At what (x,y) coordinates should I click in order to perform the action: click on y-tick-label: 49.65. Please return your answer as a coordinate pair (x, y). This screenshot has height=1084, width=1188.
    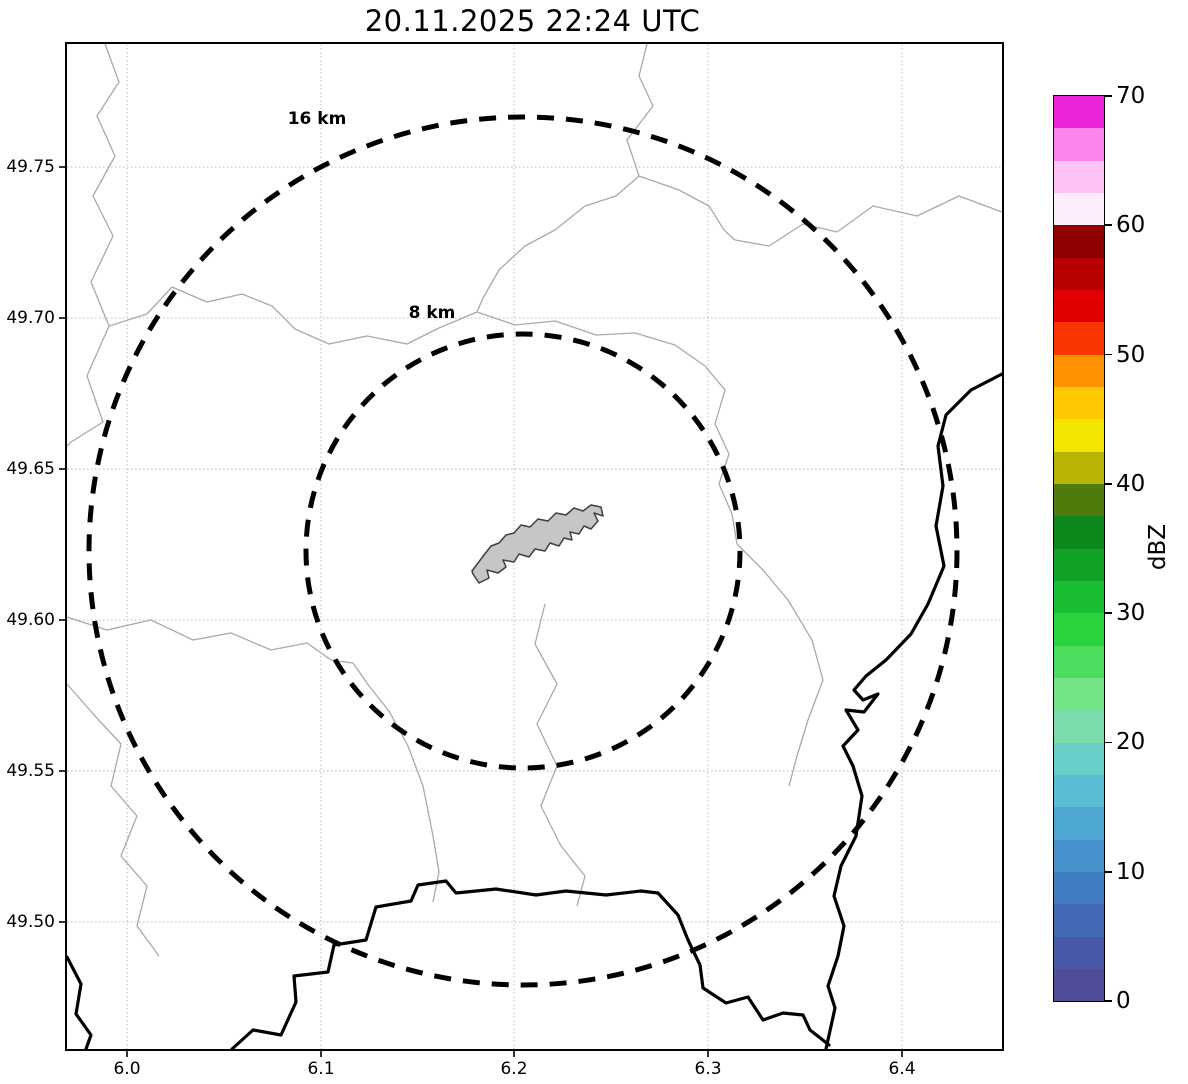
    Looking at the image, I should click on (30, 469).